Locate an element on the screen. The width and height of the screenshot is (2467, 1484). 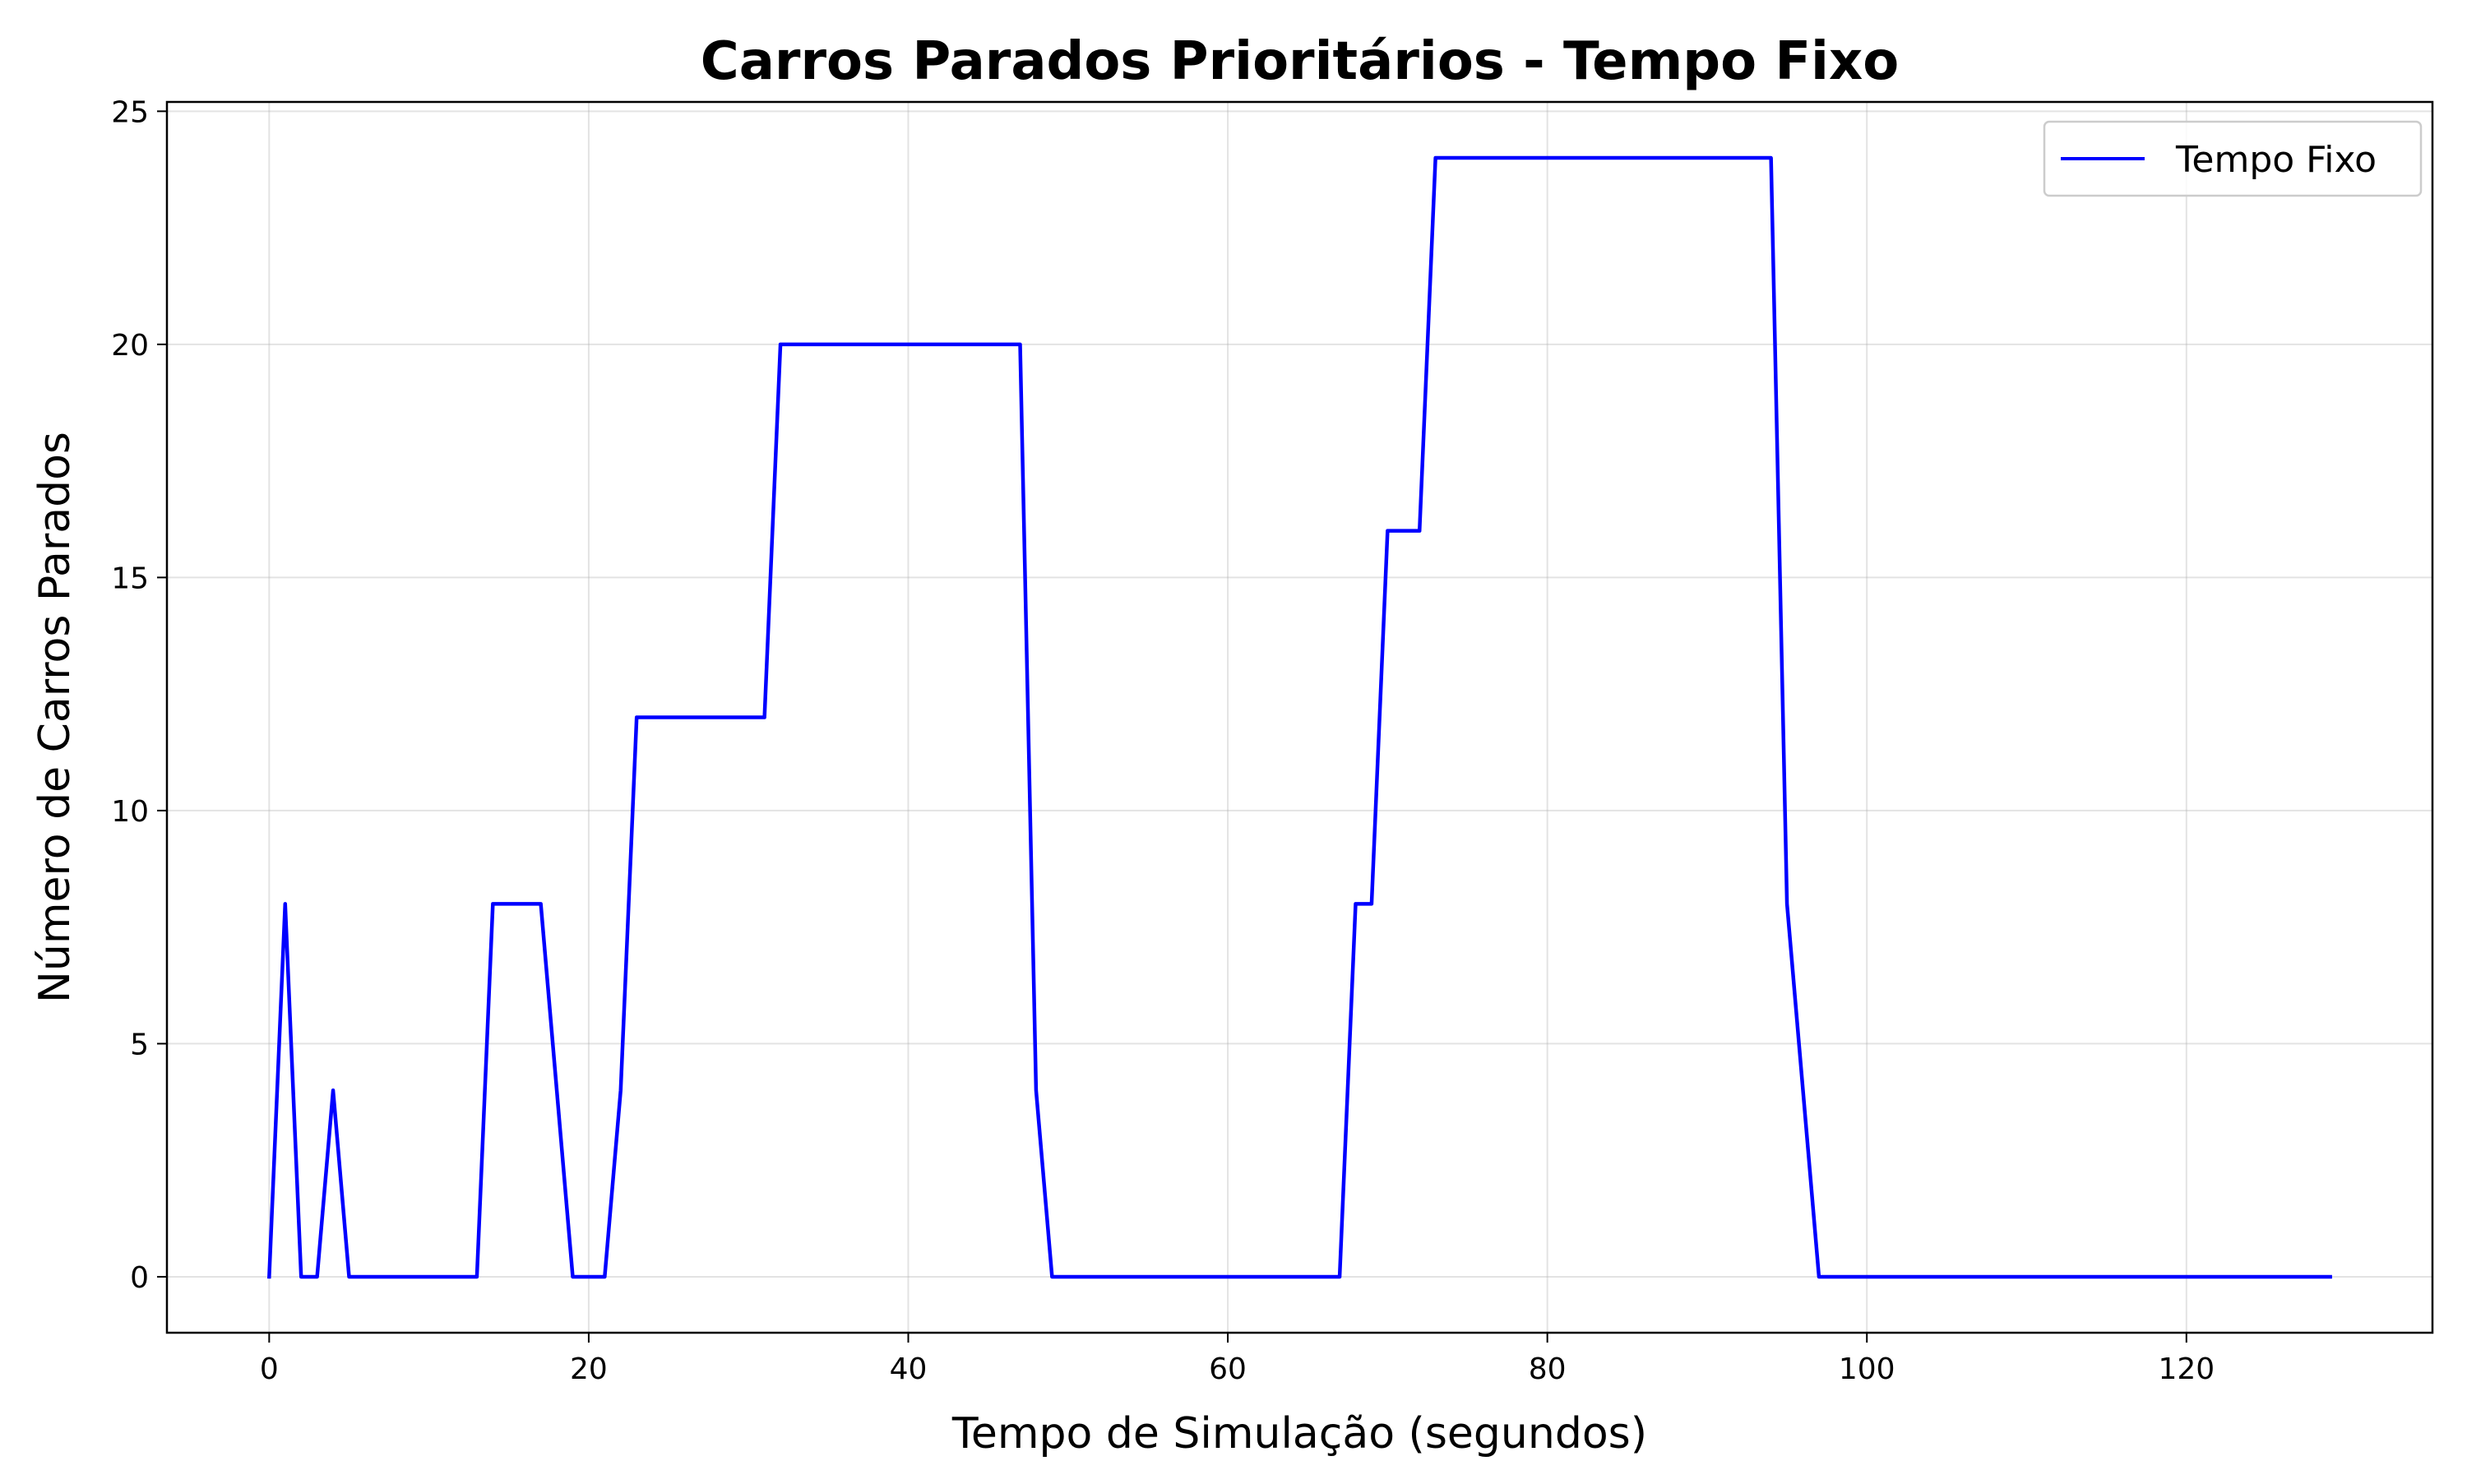
x-tick-label: 0 is located at coordinates (269, 1369).